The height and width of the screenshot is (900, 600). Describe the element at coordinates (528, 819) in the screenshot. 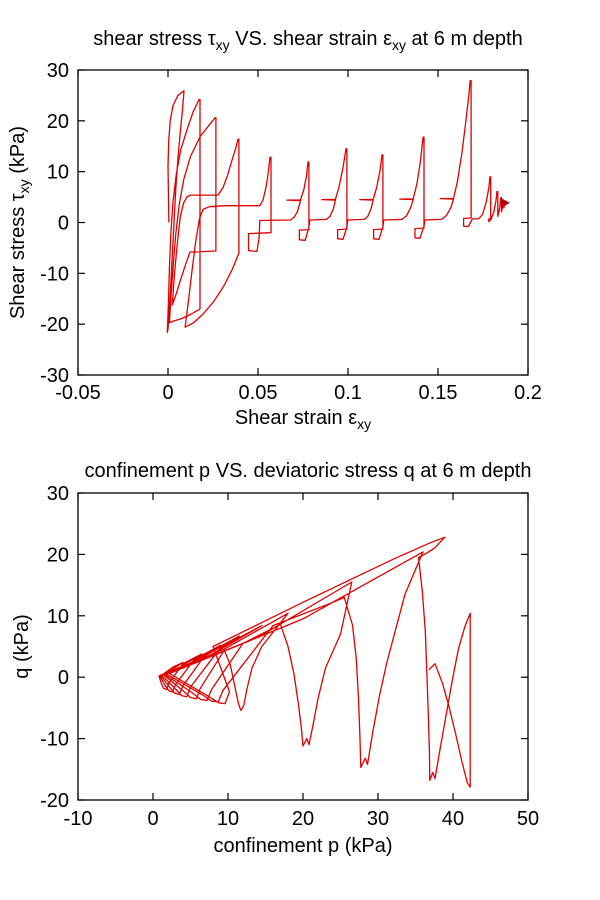

I see `x-tick-label: 50` at that location.